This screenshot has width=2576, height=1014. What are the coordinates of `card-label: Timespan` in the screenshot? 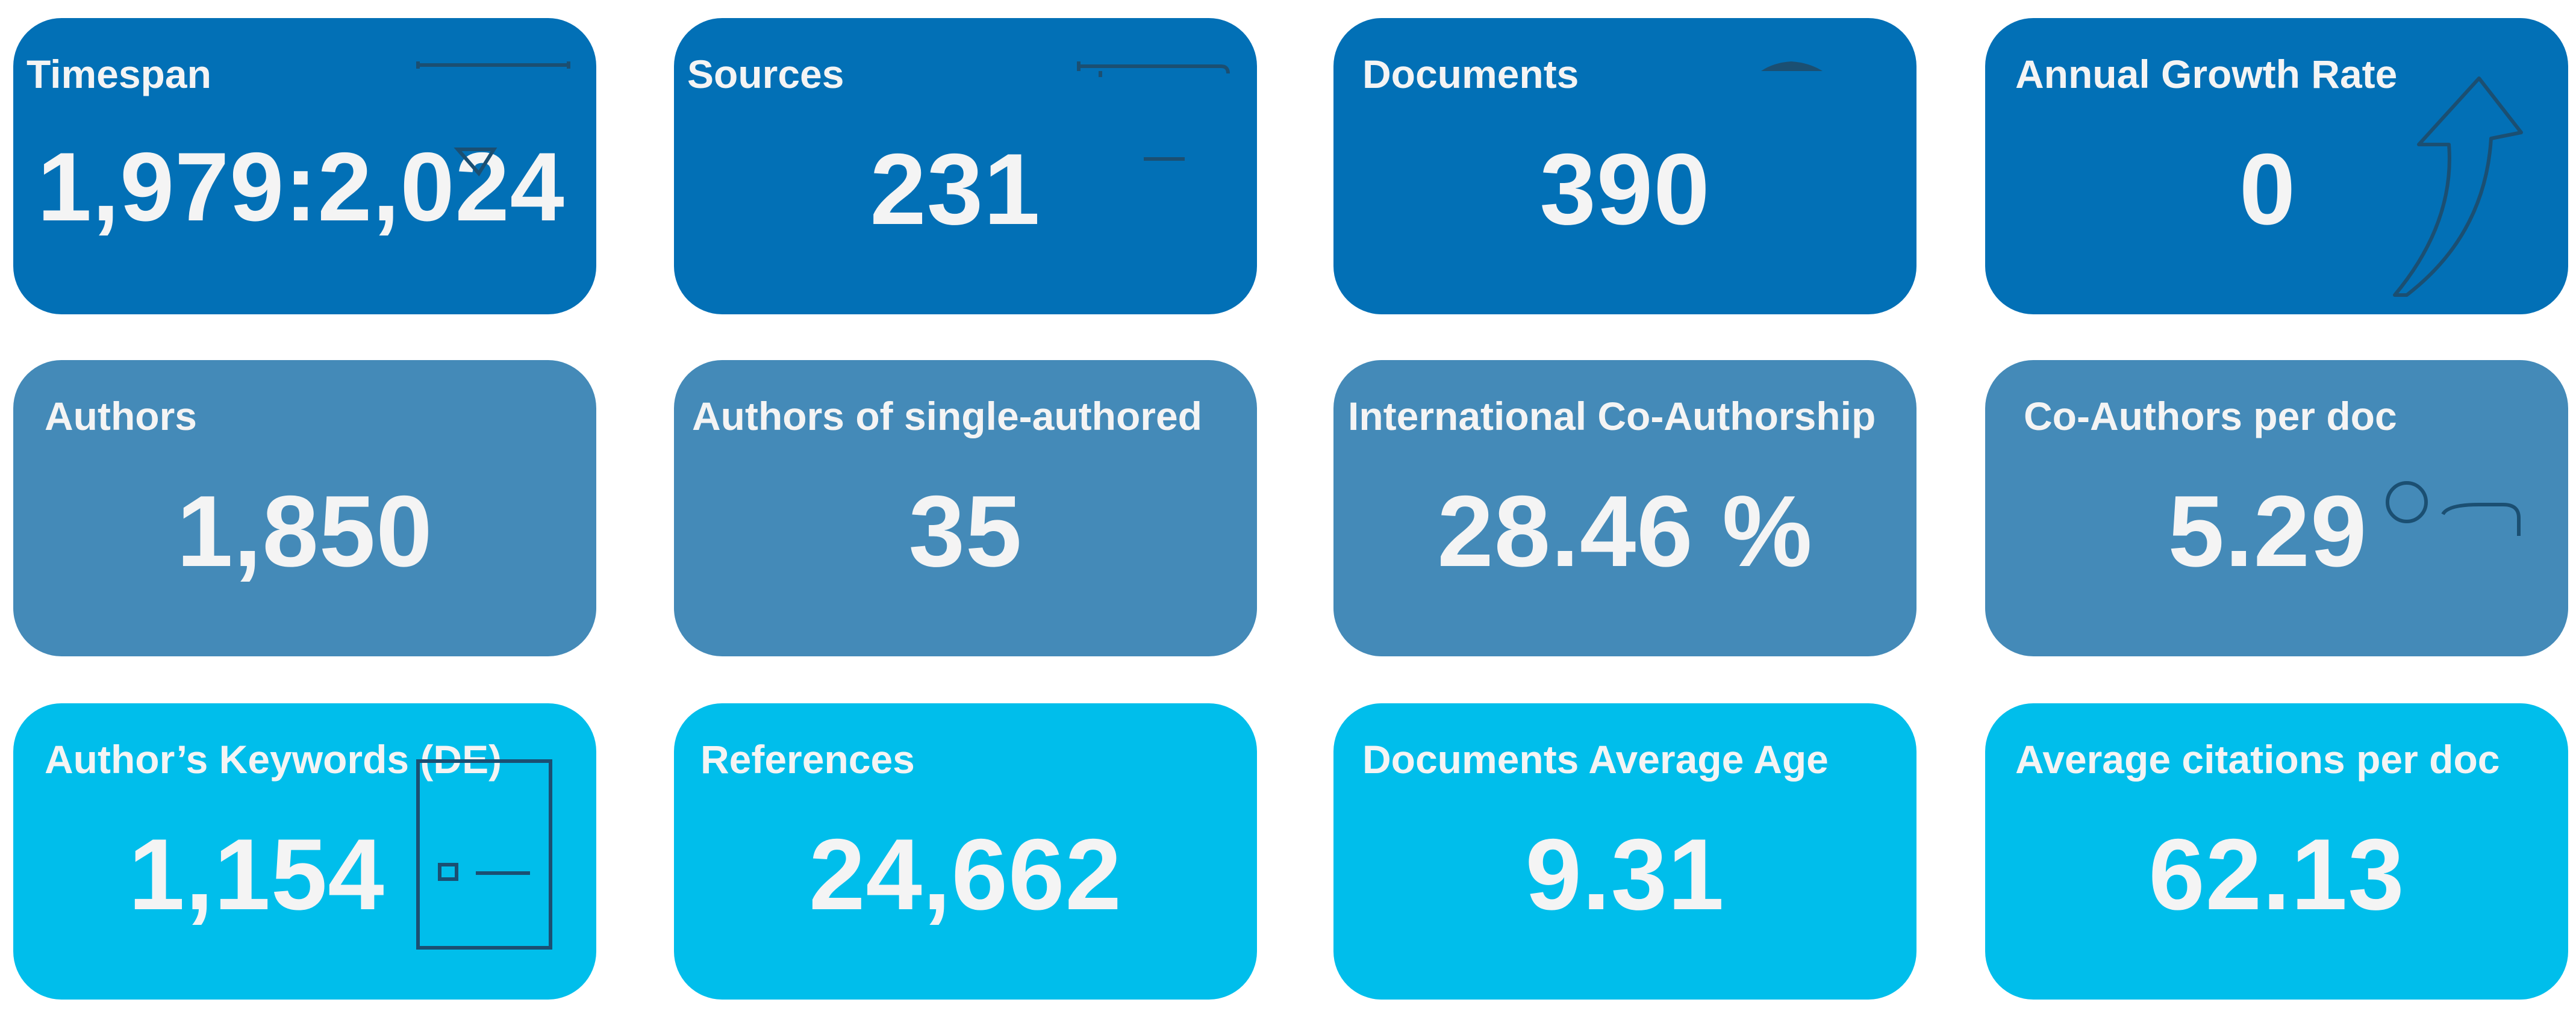 It's located at (119, 74).